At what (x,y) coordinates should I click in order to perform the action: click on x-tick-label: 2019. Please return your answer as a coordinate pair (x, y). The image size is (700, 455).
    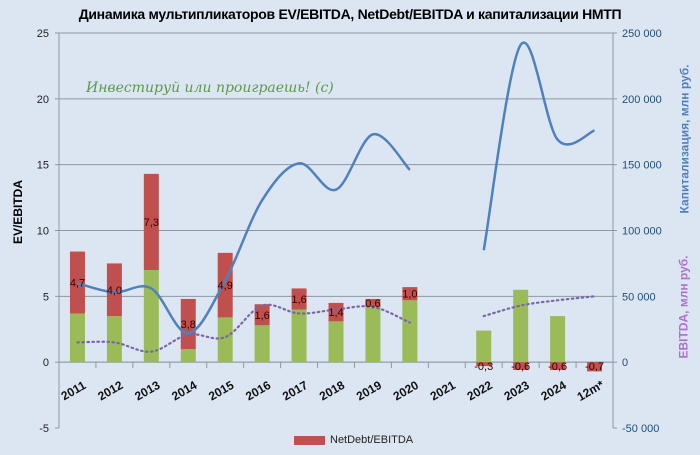
    Looking at the image, I should click on (369, 391).